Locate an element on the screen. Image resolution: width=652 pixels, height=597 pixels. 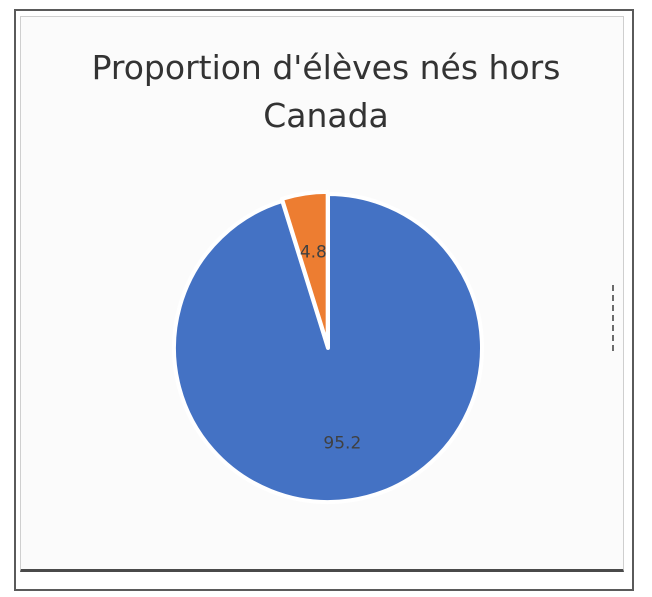
scan-mark is located at coordinates (613, 320).